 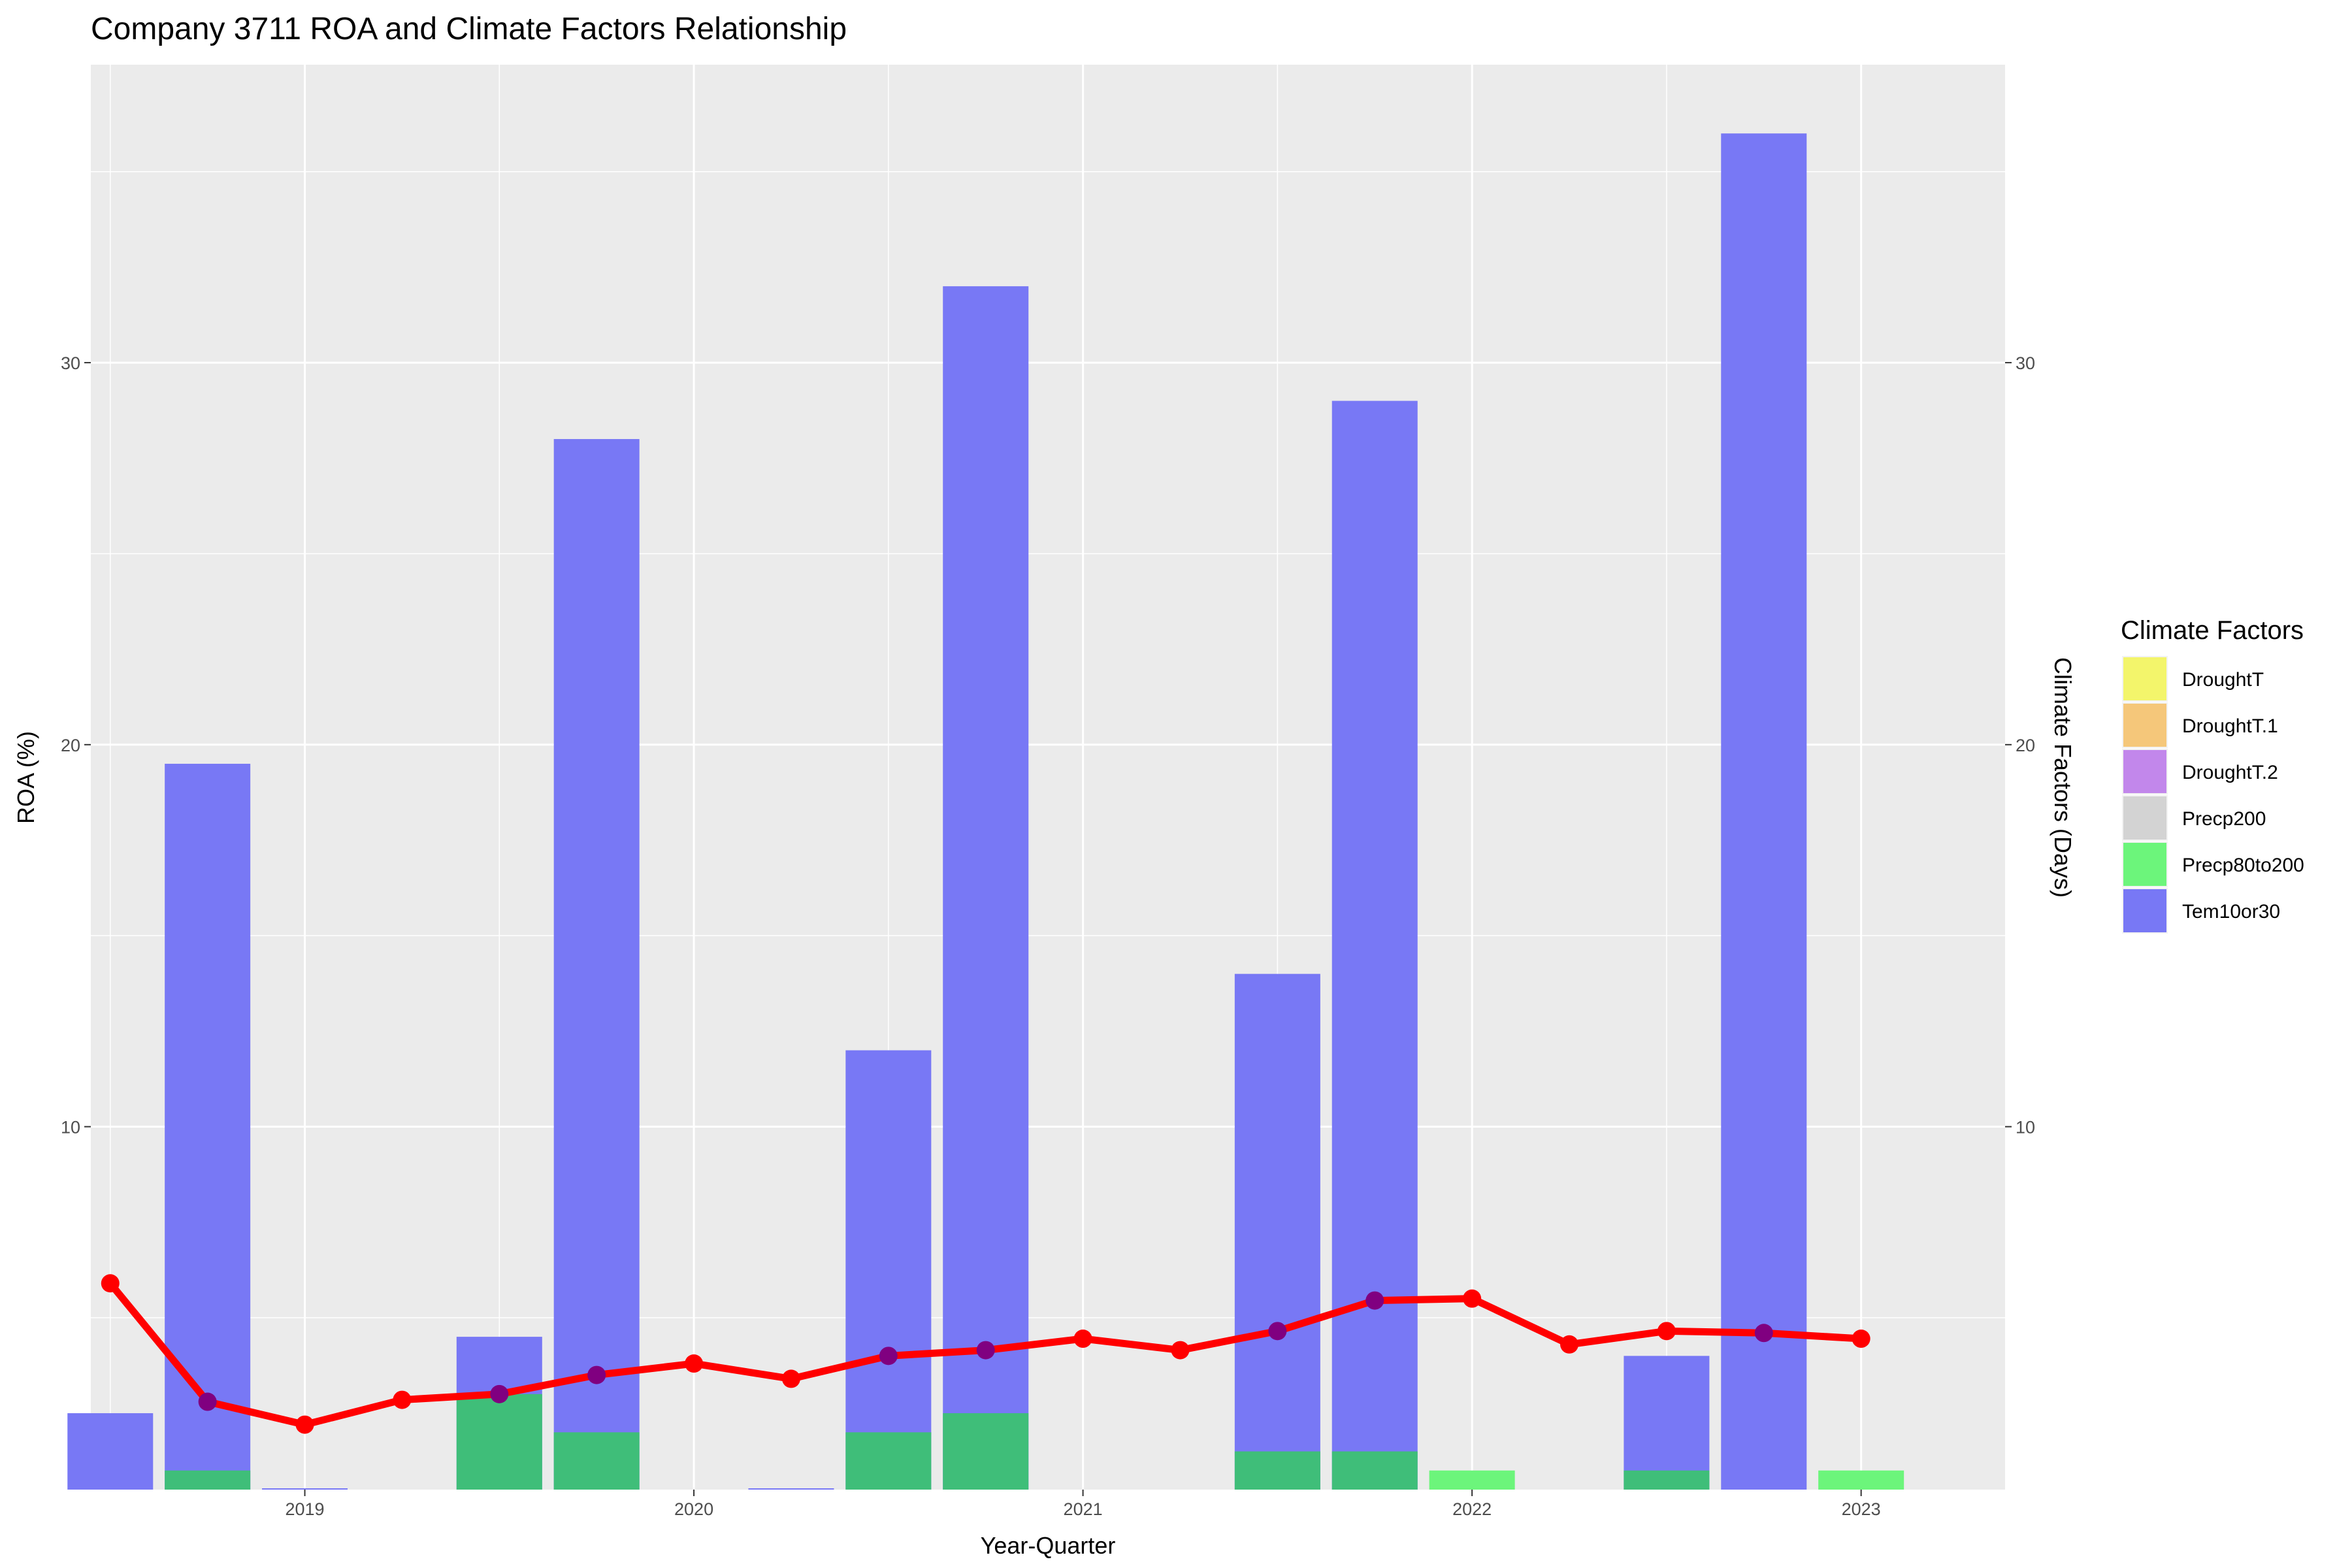 I want to click on legend-label: Precp80to200, so click(x=2243, y=865).